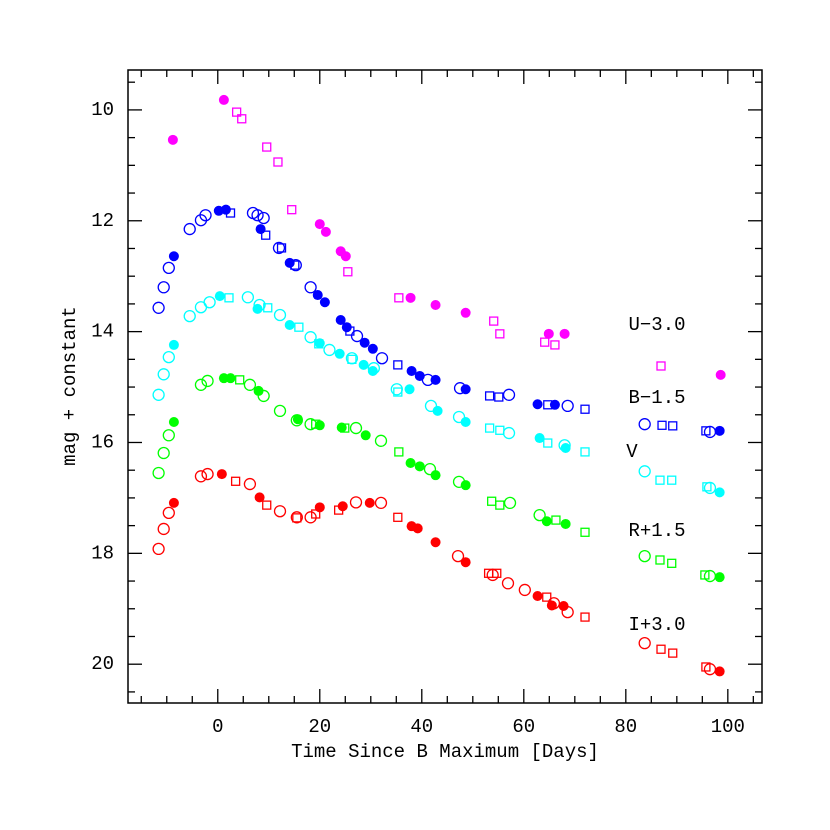  I want to click on x-axis-label: Time Since B Maximum [Days], so click(445, 752).